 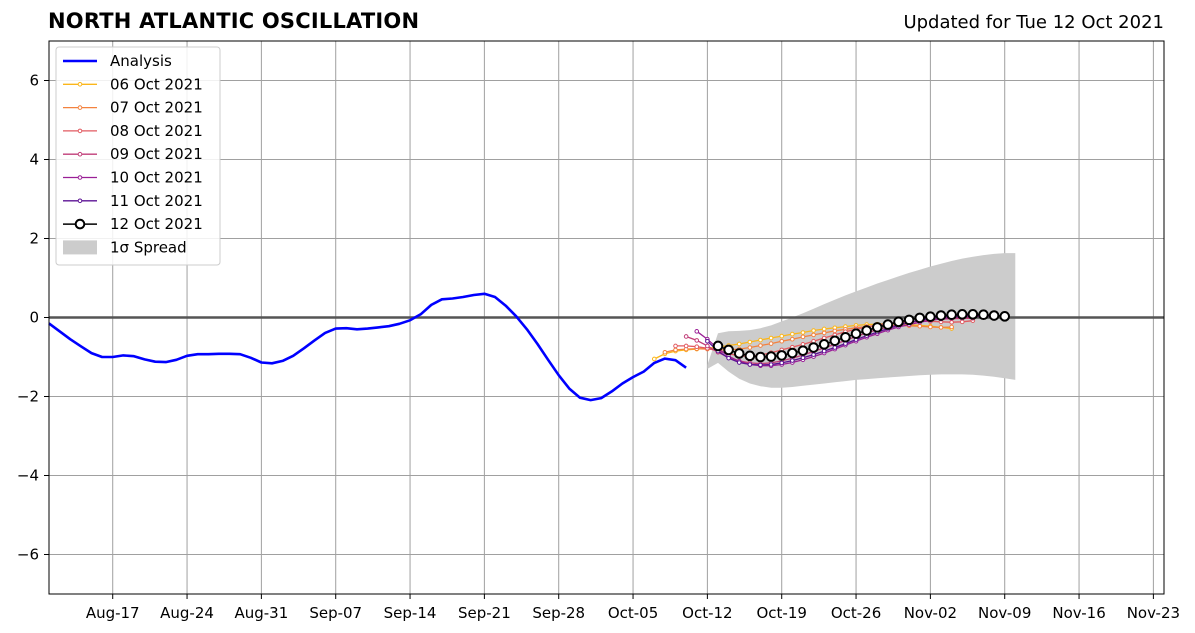 What do you see at coordinates (156, 224) in the screenshot?
I see `legend-entry-label: 12 Oct 2021` at bounding box center [156, 224].